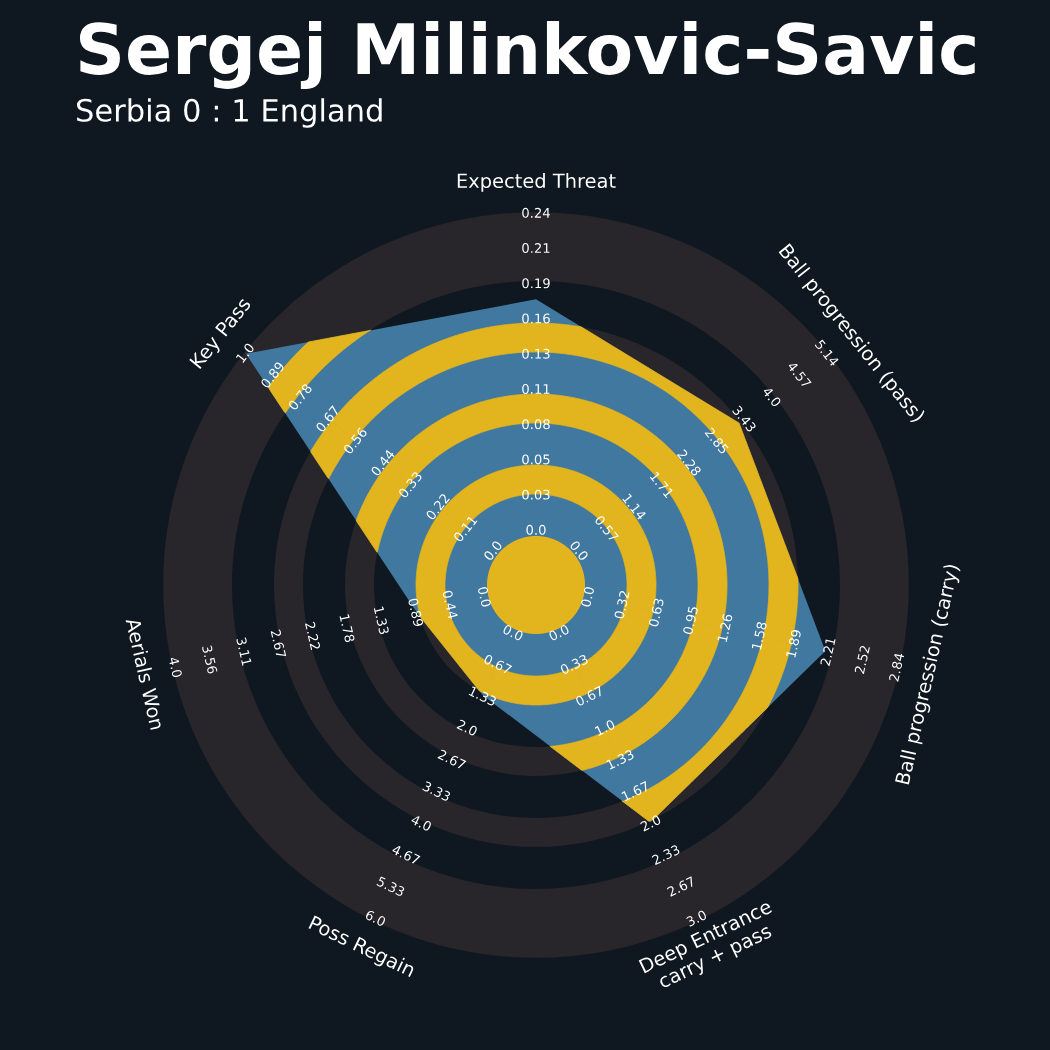 This screenshot has width=1050, height=1050. I want to click on text: 6.0, so click(375, 918).